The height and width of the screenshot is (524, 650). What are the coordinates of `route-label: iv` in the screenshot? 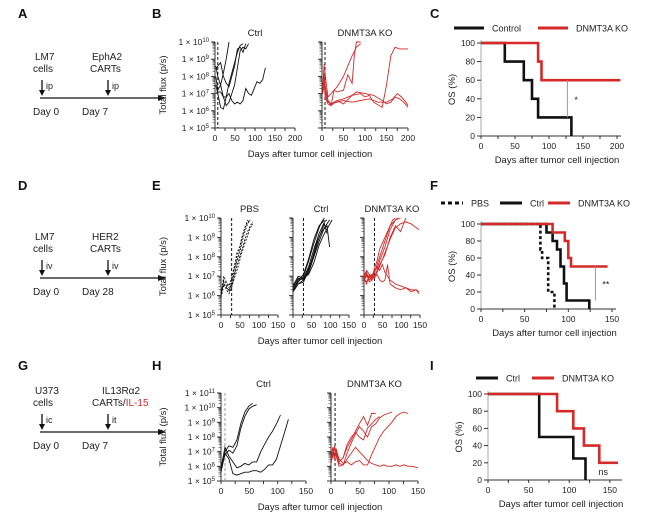 It's located at (49, 266).